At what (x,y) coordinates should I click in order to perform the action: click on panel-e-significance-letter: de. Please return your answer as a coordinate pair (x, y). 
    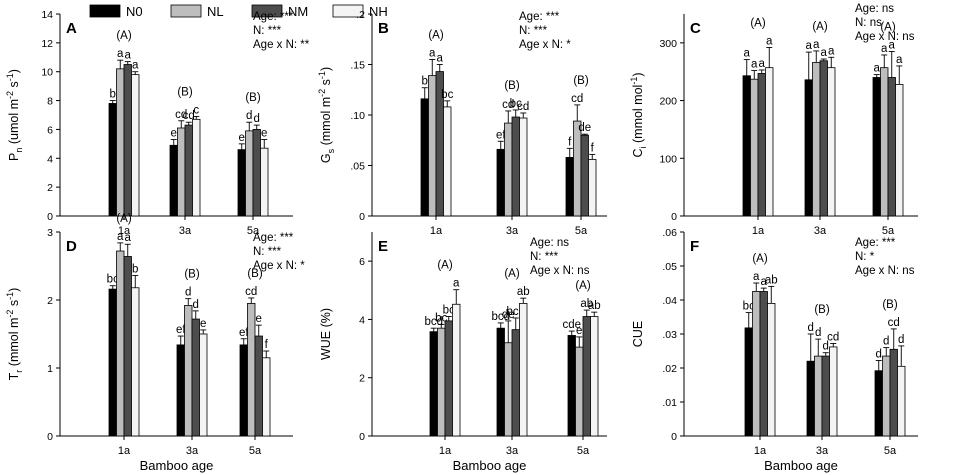
    Looking at the image, I should click on (508, 315).